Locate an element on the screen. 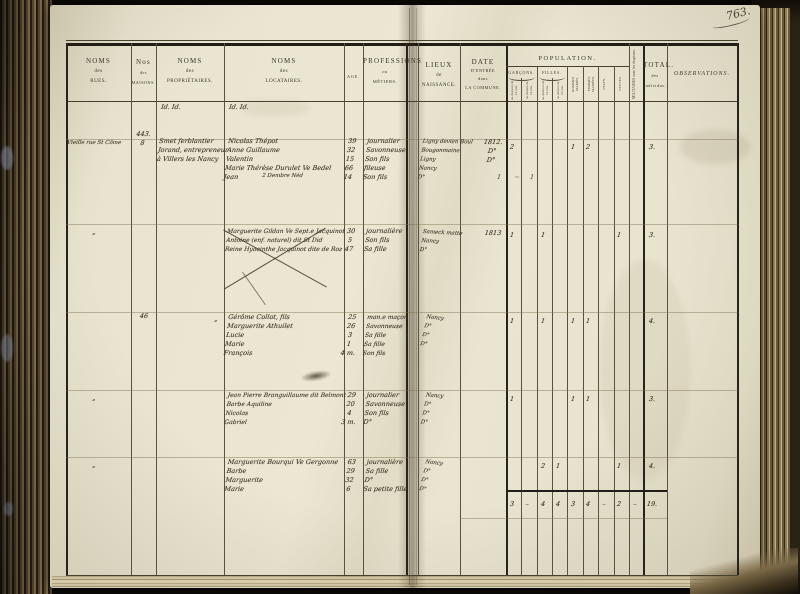 The height and width of the screenshot is (594, 800). tenant-professions: journalier Savonneuse Son fils D° is located at coordinates (384, 408).